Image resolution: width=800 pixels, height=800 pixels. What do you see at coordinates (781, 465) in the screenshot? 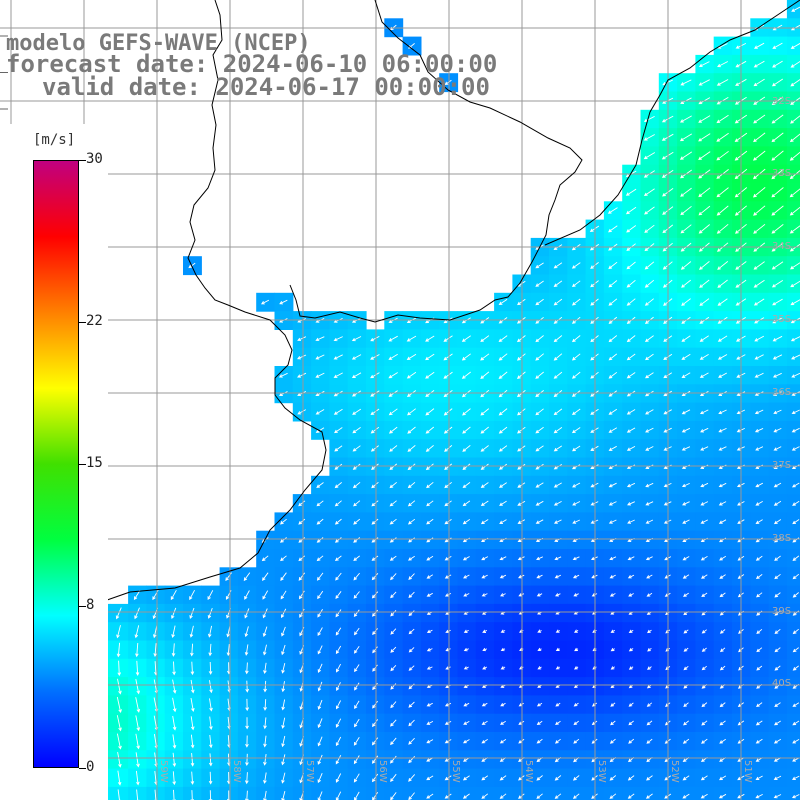
I see `latitude-label: 37S` at bounding box center [781, 465].